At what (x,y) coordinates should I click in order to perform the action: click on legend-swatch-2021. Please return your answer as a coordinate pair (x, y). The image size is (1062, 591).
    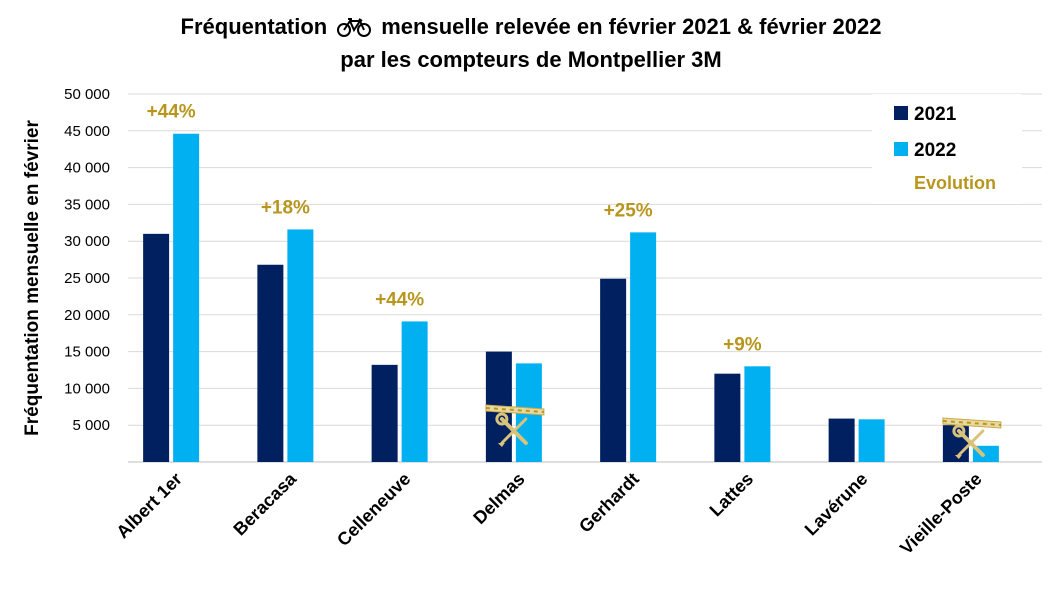
    Looking at the image, I should click on (901, 113).